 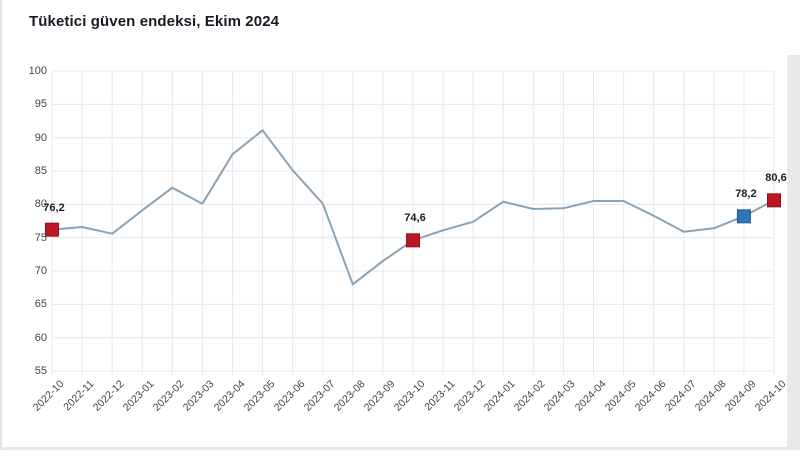 What do you see at coordinates (776, 178) in the screenshot?
I see `data-point-value-label: 80,6` at bounding box center [776, 178].